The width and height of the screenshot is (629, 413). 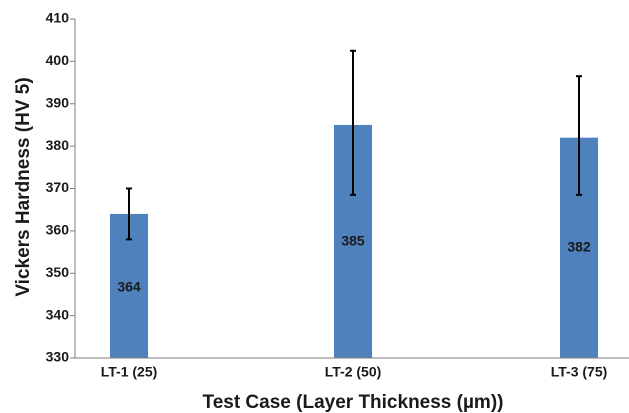 I want to click on y-tick-label: 390, so click(x=58, y=102).